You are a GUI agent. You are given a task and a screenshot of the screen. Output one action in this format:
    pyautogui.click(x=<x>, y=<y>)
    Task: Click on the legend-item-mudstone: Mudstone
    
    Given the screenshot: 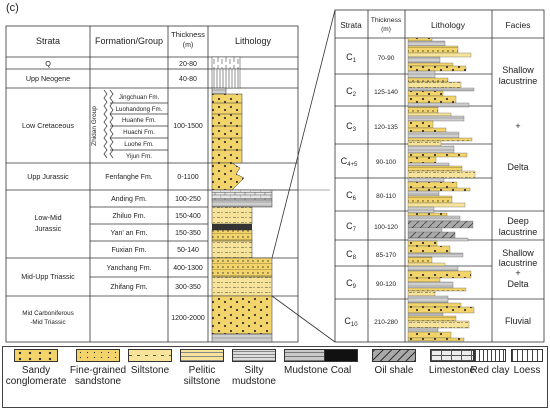 What is the action you would take?
    pyautogui.click(x=306, y=361)
    